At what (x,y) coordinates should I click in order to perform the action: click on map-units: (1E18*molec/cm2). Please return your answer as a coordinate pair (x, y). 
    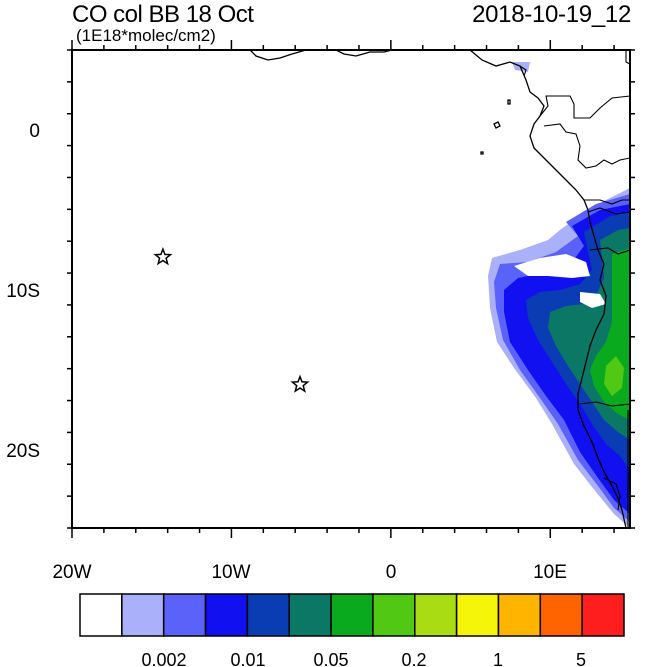
    Looking at the image, I should click on (146, 35).